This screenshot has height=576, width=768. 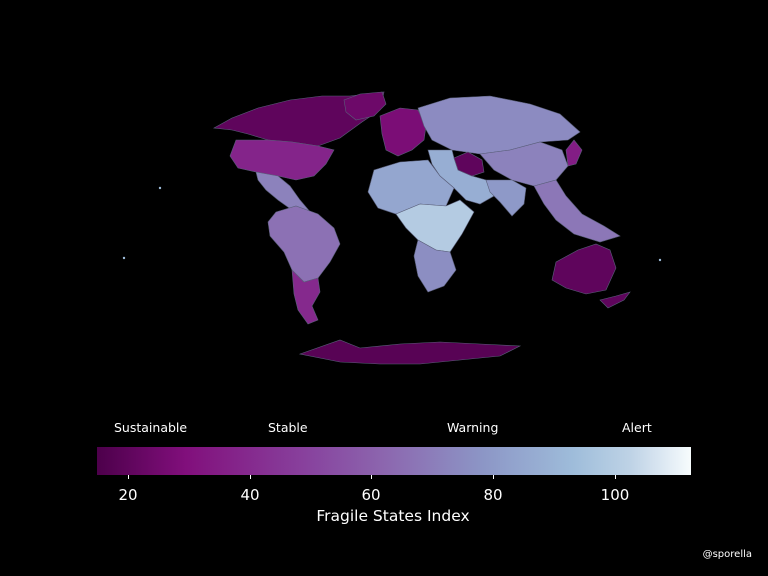 I want to click on region-europe, so click(x=403, y=132).